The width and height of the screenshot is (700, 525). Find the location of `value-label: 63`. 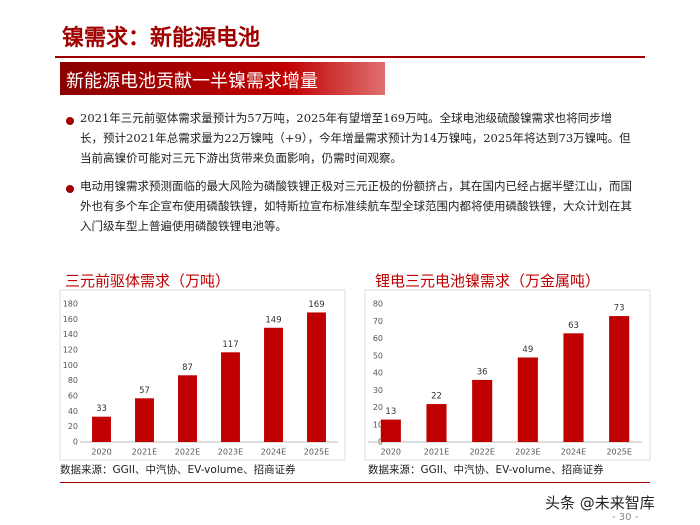

value-label: 63 is located at coordinates (573, 326).